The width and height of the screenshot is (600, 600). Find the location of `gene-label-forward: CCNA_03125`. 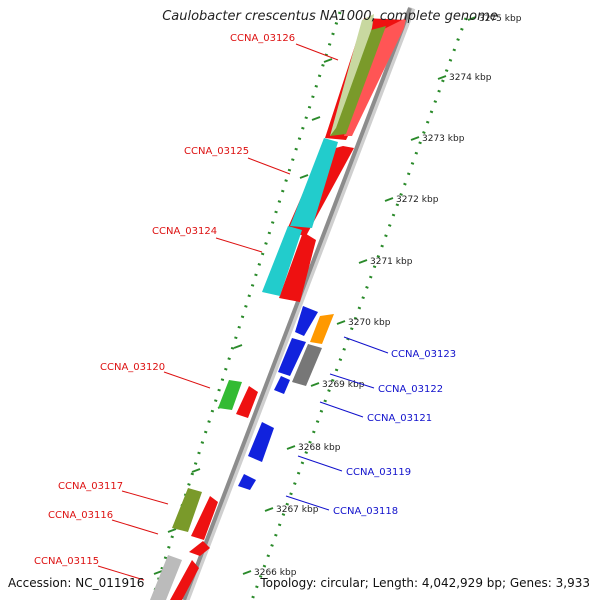

gene-label-forward: CCNA_03125 is located at coordinates (216, 151).